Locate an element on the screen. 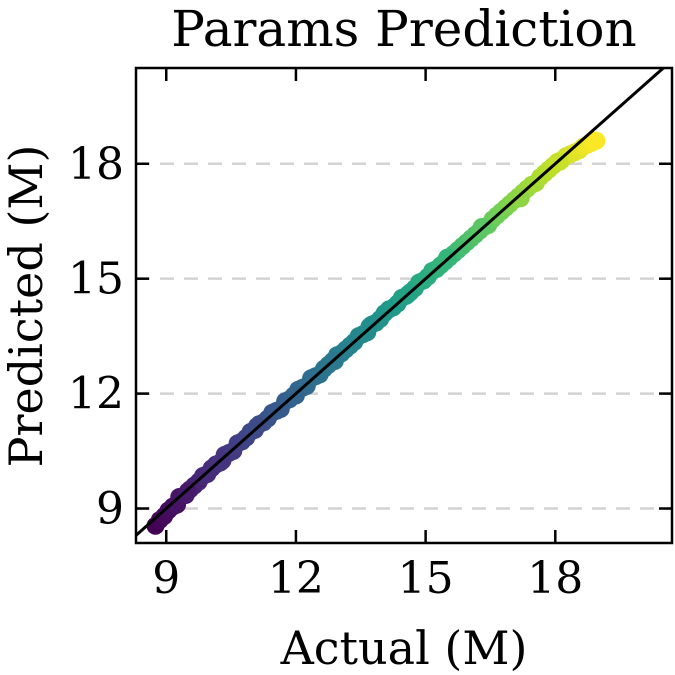  chart-title: Params Prediction is located at coordinates (403, 29).